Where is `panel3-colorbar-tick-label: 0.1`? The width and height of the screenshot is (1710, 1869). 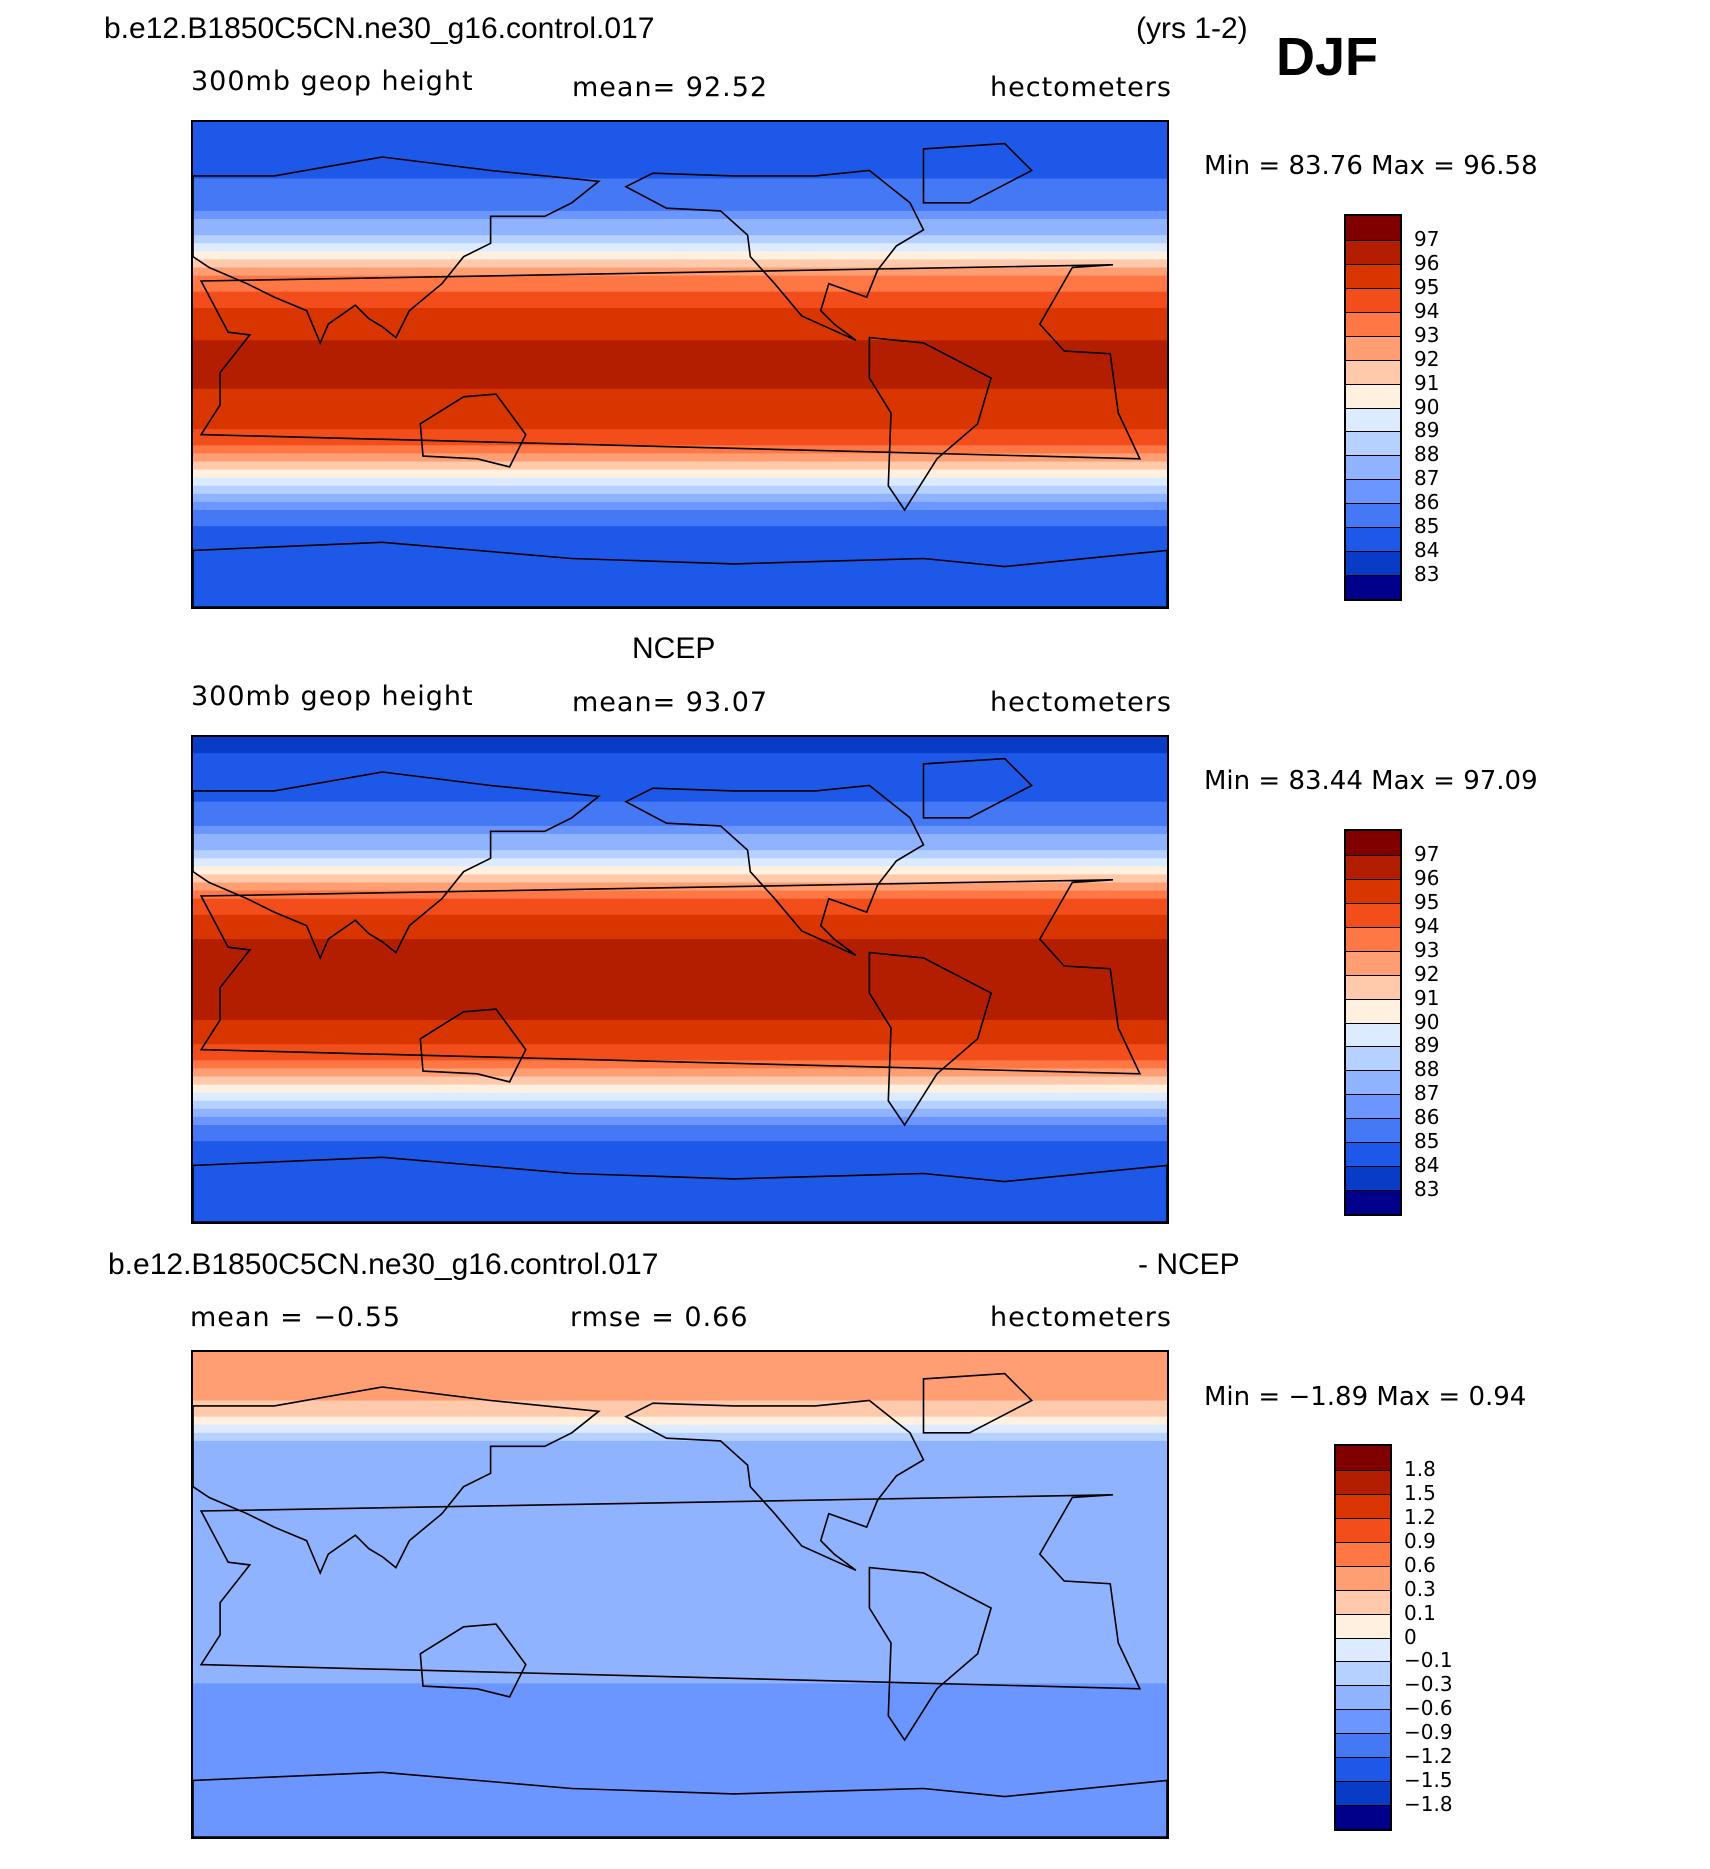
panel3-colorbar-tick-label: 0.1 is located at coordinates (1420, 1612).